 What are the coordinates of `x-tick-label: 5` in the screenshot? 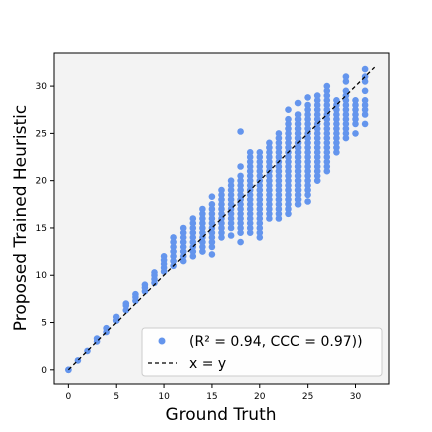 It's located at (116, 397).